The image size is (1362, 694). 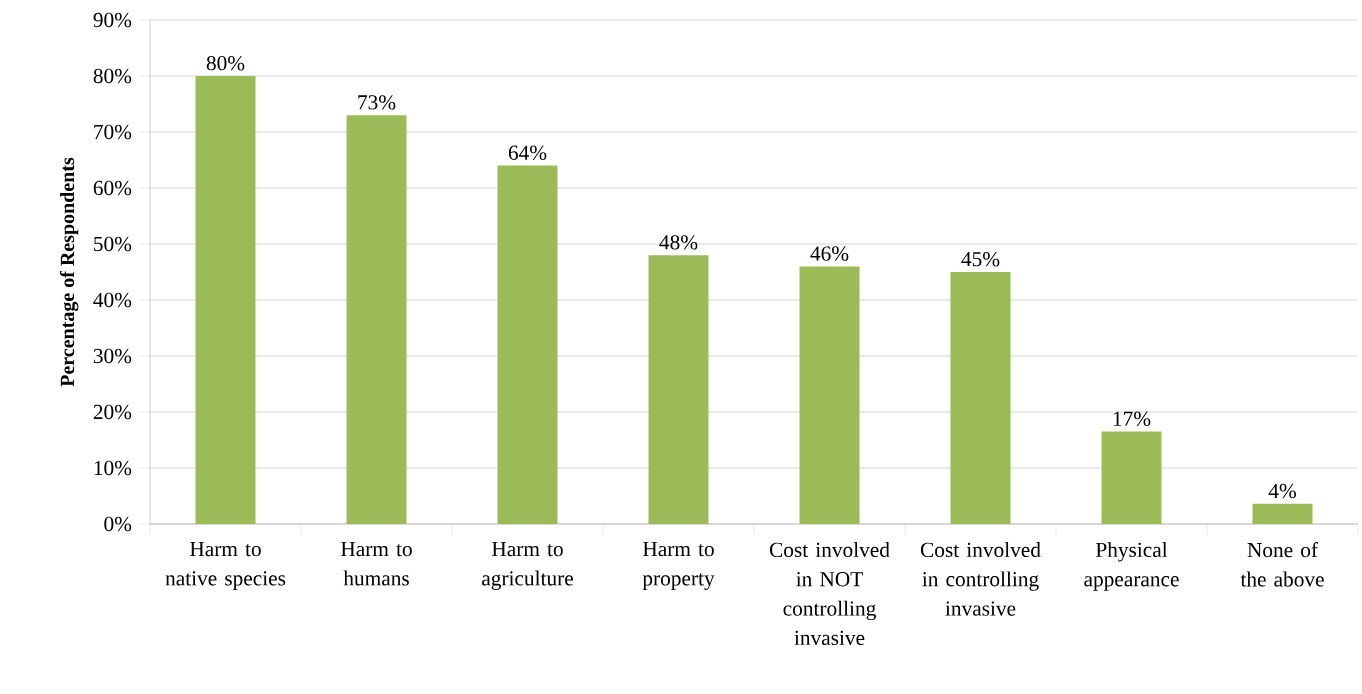 What do you see at coordinates (225, 63) in the screenshot?
I see `data-label: 80%` at bounding box center [225, 63].